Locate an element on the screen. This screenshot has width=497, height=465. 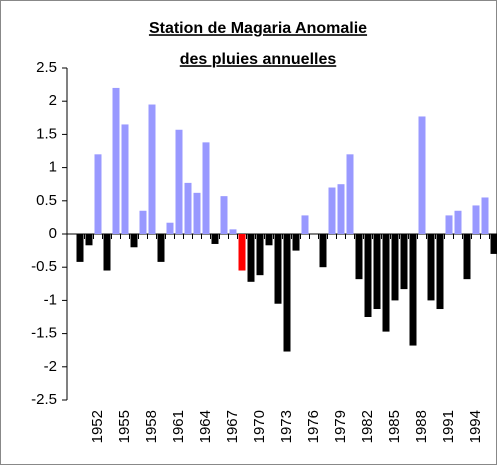
y-tick-label: 2 is located at coordinates (53, 100).